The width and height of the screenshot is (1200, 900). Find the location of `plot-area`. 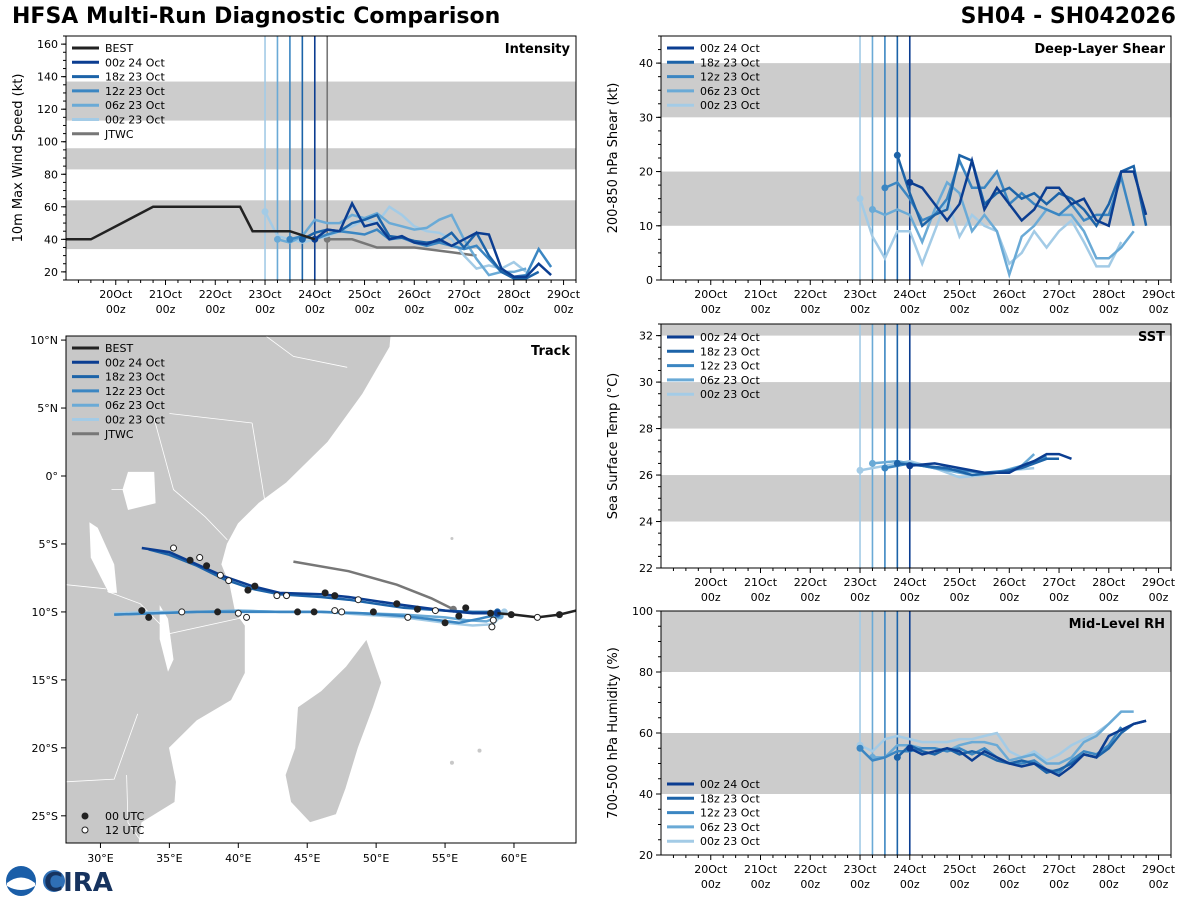

plot-area is located at coordinates (309, 158).